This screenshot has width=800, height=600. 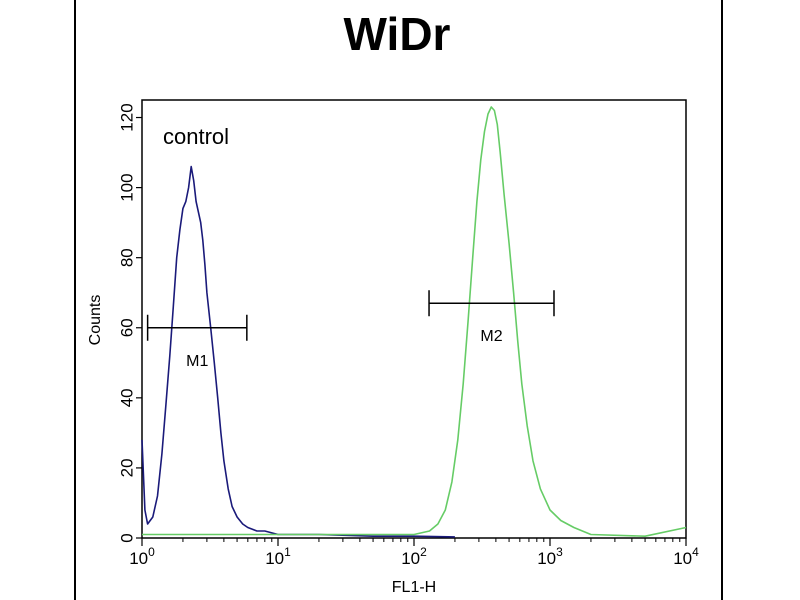 I want to click on marker-layer: M1 M2, so click(x=350, y=330).